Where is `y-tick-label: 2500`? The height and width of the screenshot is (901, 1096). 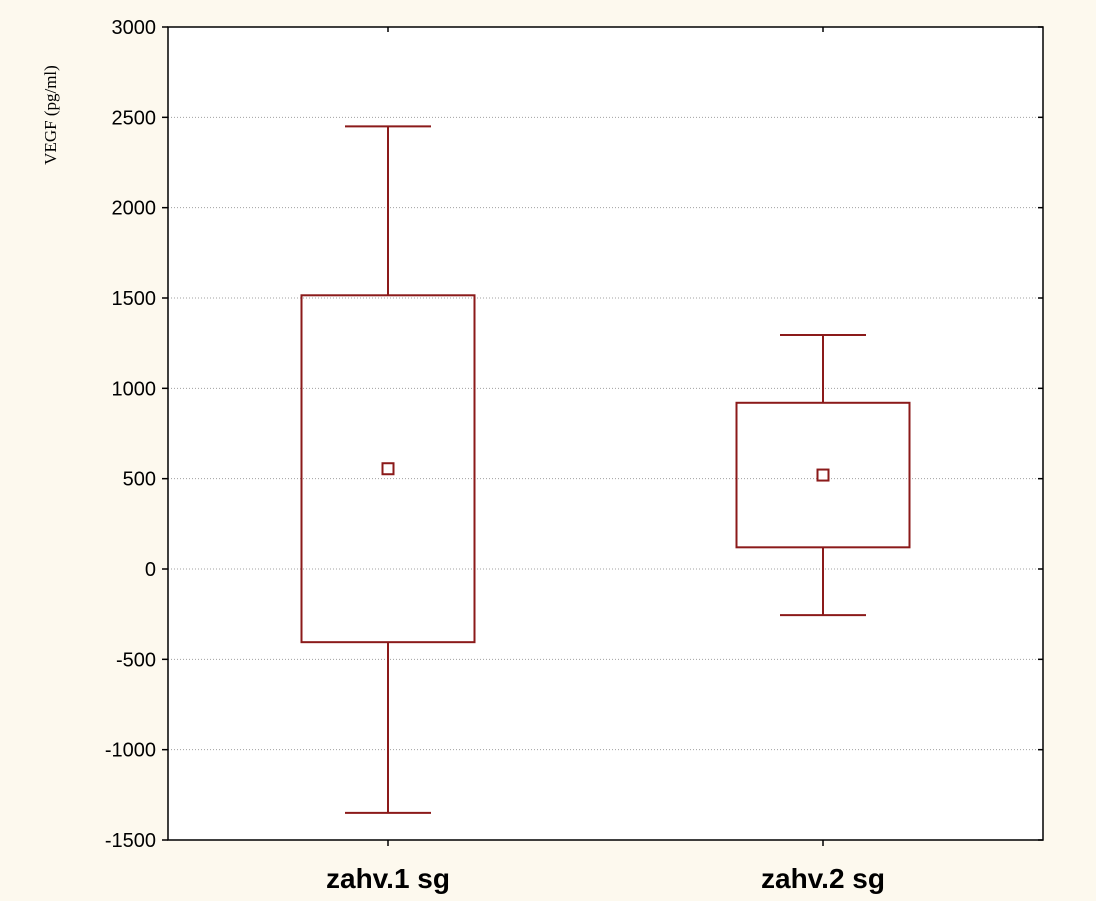
y-tick-label: 2500 is located at coordinates (134, 118).